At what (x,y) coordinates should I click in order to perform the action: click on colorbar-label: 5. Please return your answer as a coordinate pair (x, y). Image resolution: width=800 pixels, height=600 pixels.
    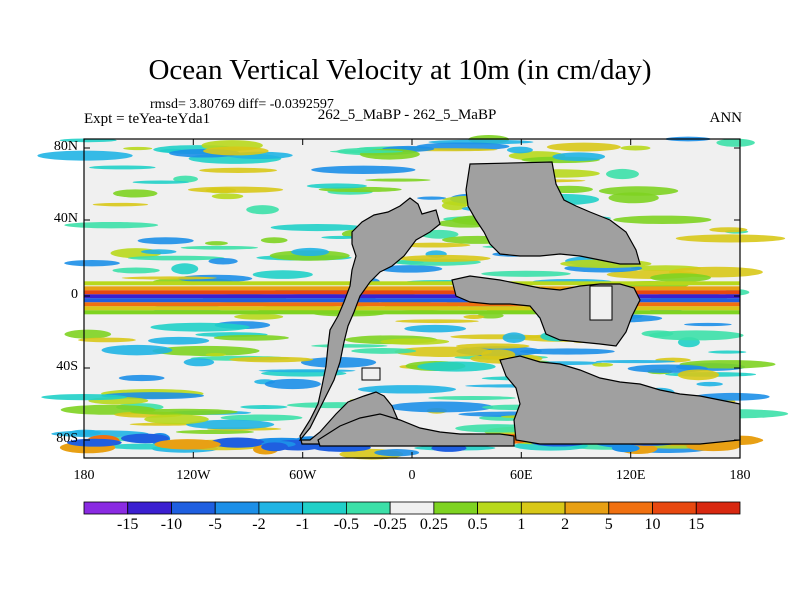
    Looking at the image, I should click on (608, 524).